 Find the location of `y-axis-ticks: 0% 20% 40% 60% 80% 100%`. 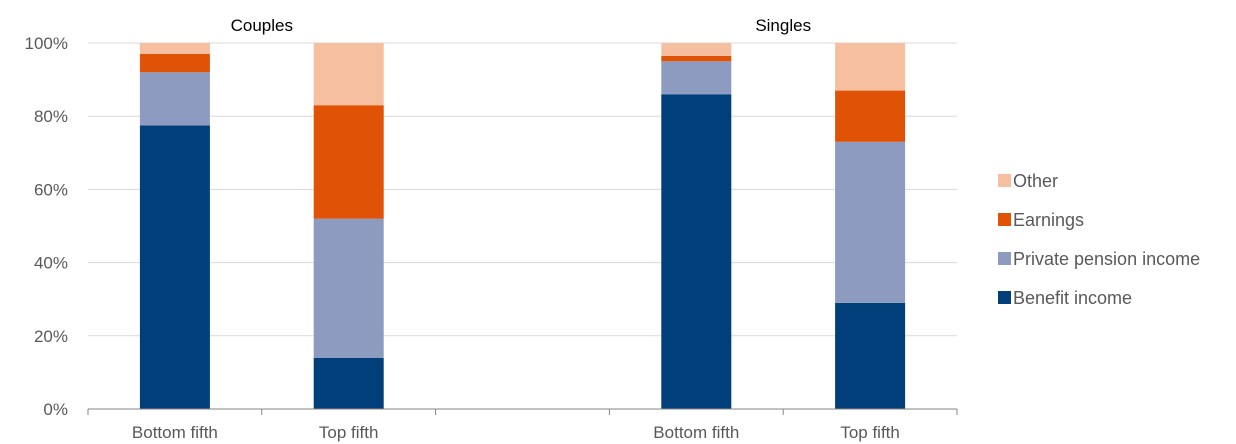

y-axis-ticks: 0% 20% 40% 60% 80% 100% is located at coordinates (46, 226).